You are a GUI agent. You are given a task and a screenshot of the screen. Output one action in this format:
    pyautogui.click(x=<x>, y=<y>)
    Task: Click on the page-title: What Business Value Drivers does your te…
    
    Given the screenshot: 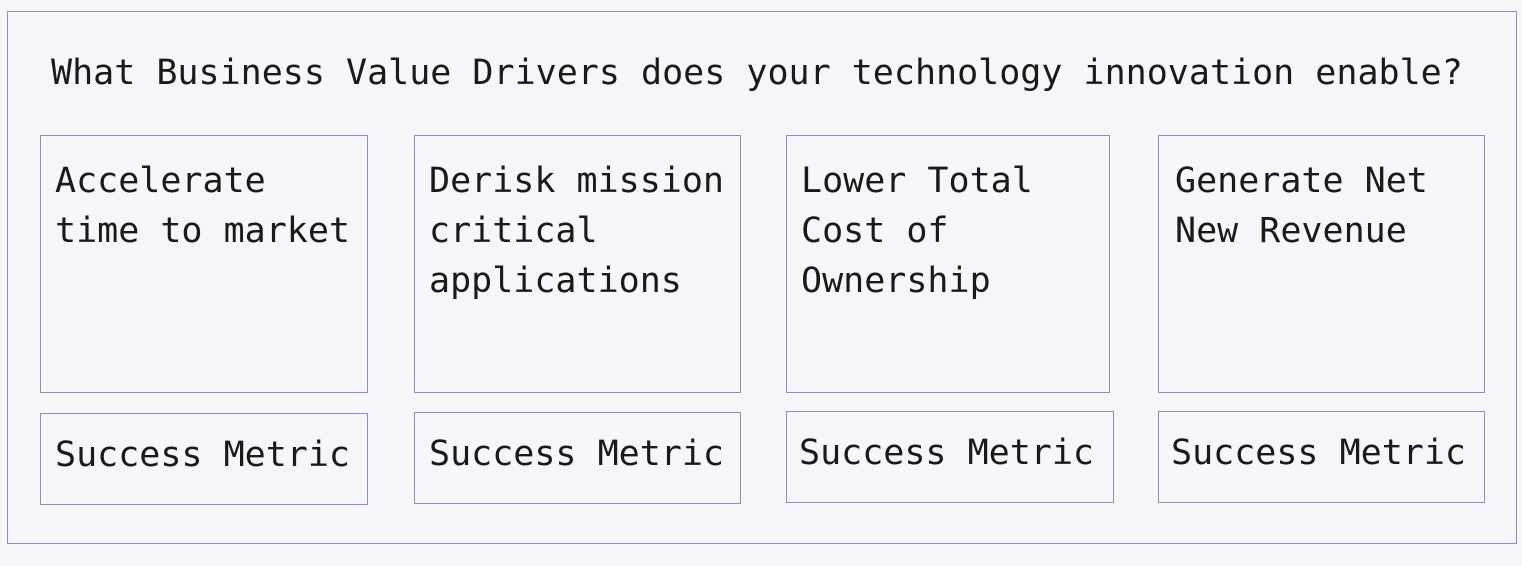 What is the action you would take?
    pyautogui.click(x=757, y=73)
    